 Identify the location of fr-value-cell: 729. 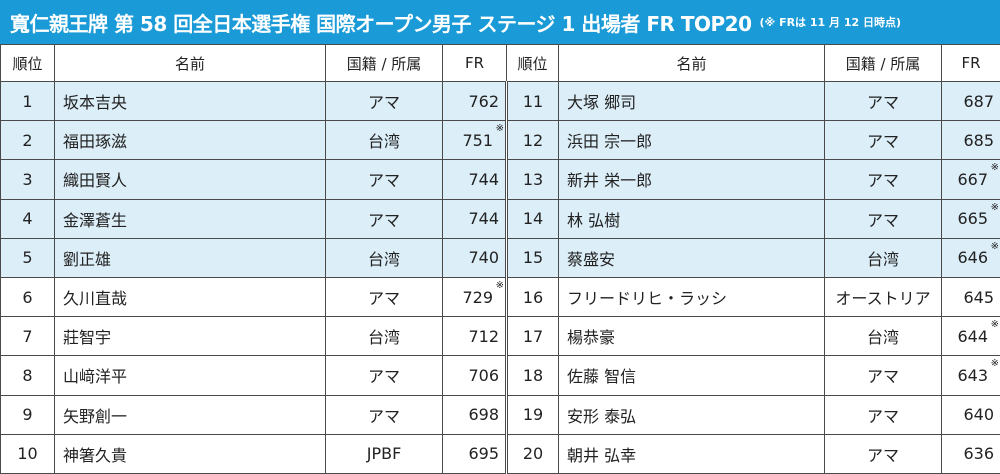
(474, 297).